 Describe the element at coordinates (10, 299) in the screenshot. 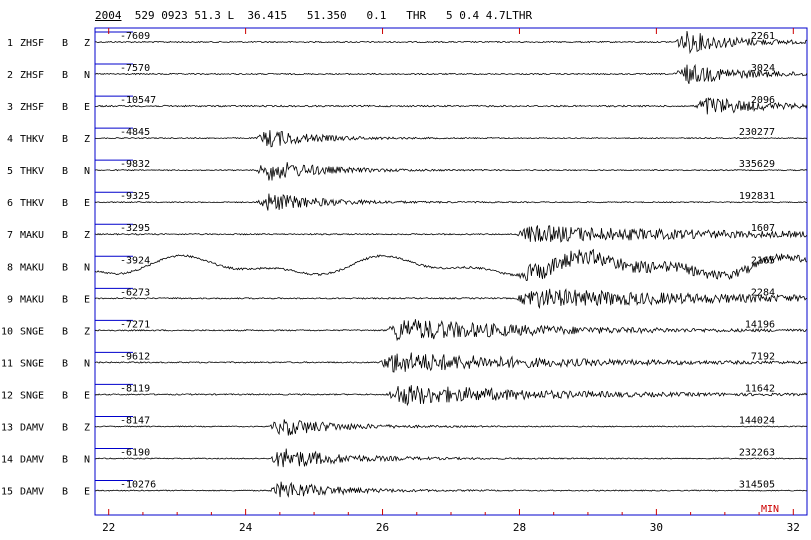

I see `trace-index: 9` at that location.